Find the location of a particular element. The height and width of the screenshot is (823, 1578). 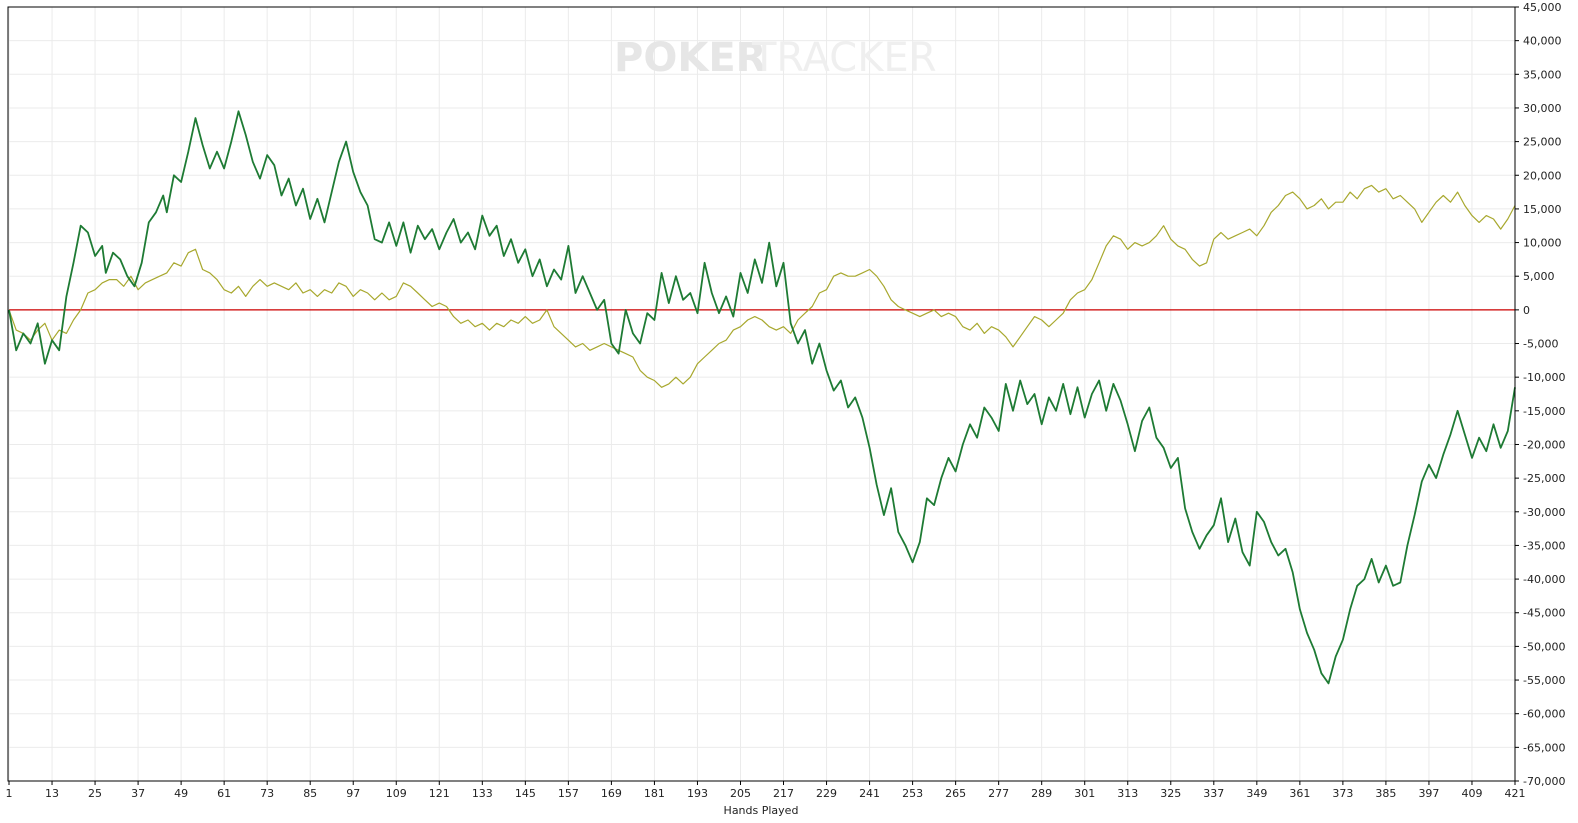

y-tick-label: 20,000 is located at coordinates (1542, 175).